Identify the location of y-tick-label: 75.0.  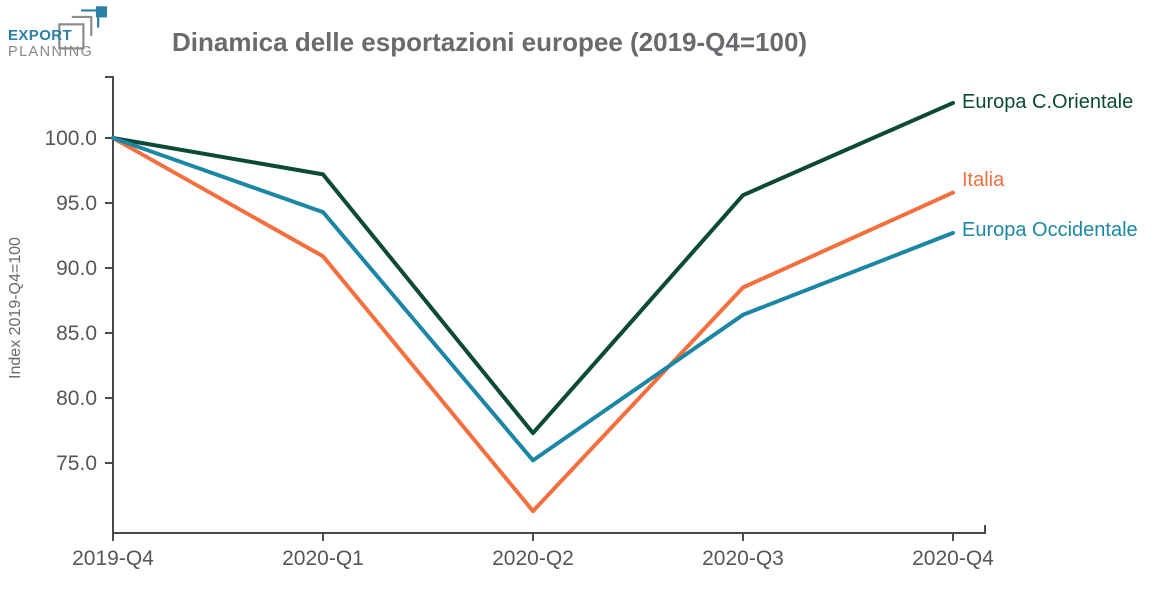
(76, 463).